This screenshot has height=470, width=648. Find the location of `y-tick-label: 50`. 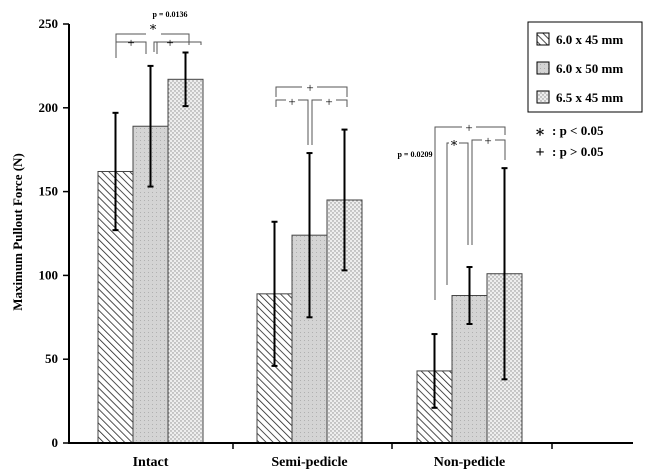

y-tick-label: 50 is located at coordinates (51, 358).